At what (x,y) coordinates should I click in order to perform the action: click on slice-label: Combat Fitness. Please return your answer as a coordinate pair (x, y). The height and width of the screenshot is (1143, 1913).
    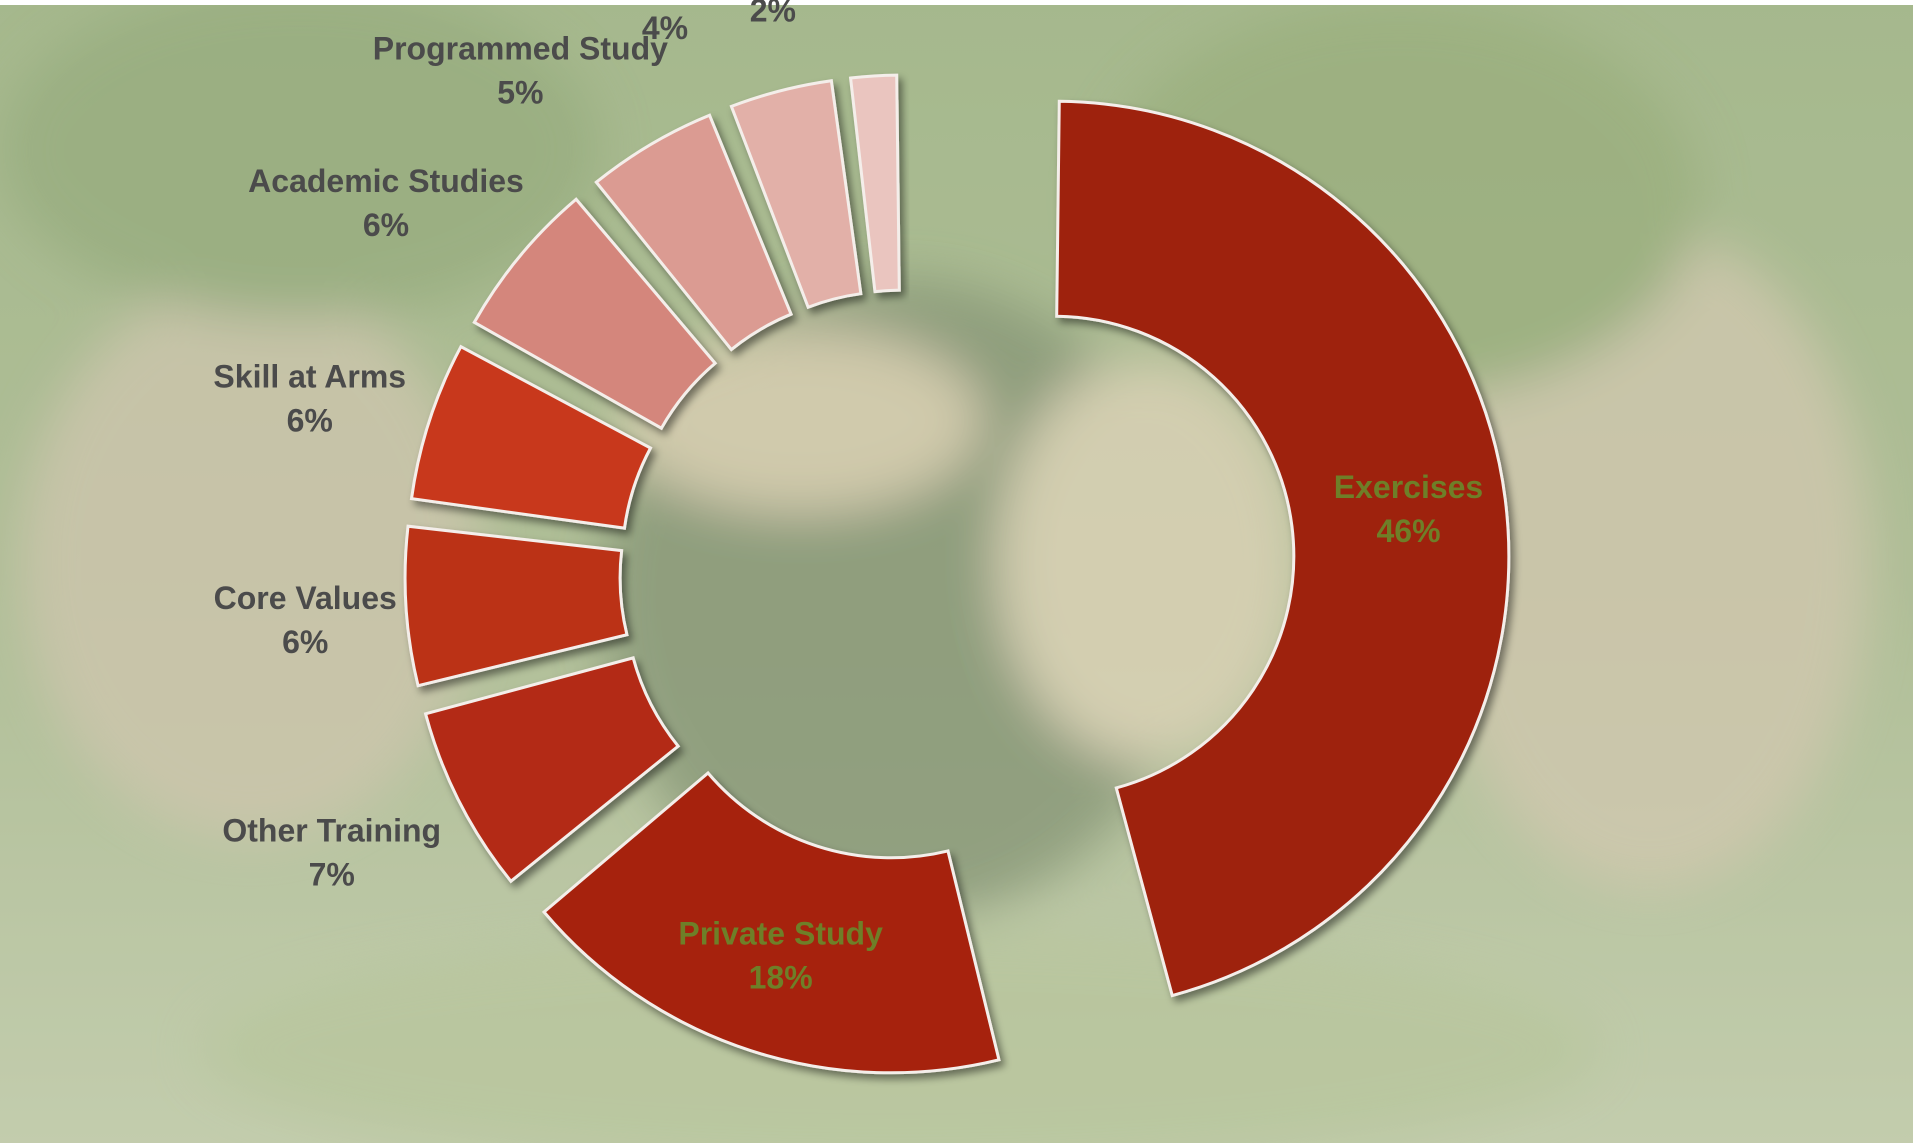
    Looking at the image, I should click on (665, 1).